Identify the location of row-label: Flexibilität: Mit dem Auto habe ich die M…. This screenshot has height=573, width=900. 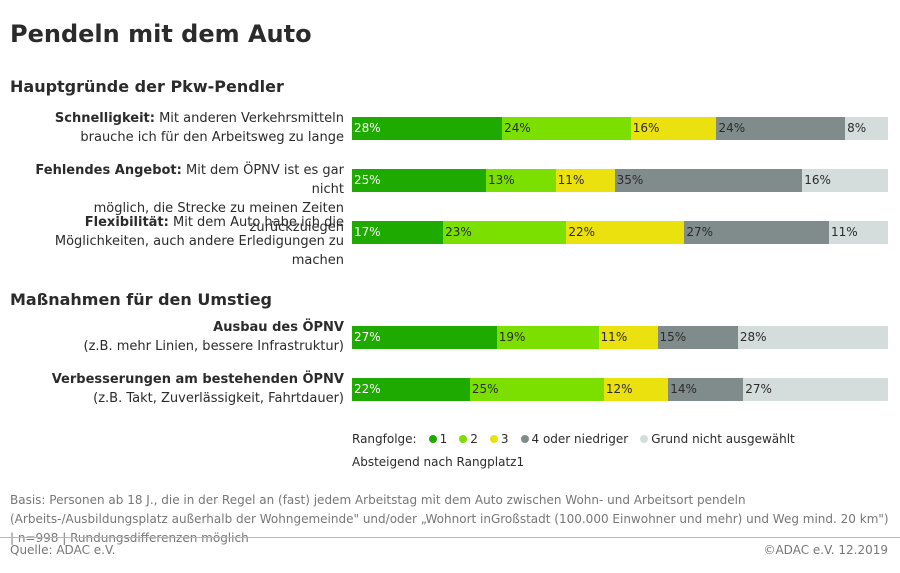
(177, 241).